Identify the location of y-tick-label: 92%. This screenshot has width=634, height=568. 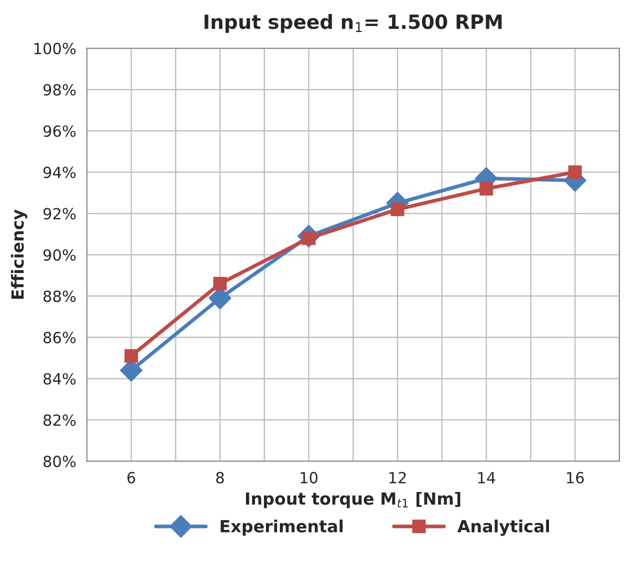
(59, 214).